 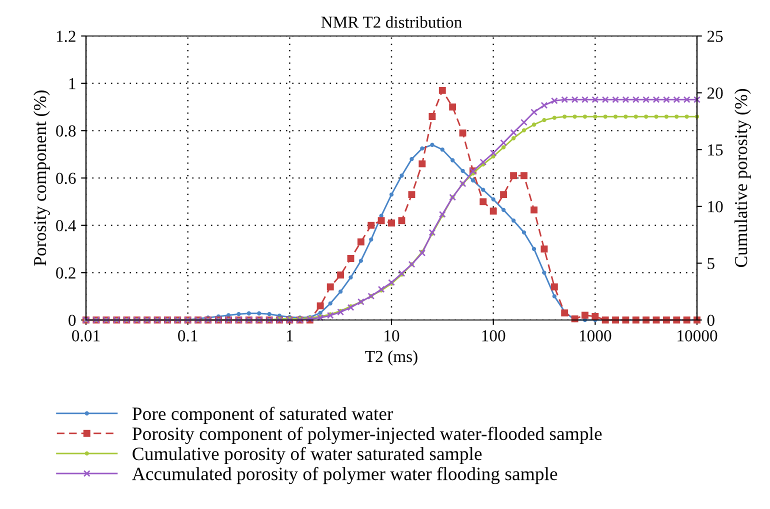 What do you see at coordinates (86, 336) in the screenshot?
I see `x-tick-label: 0.01` at bounding box center [86, 336].